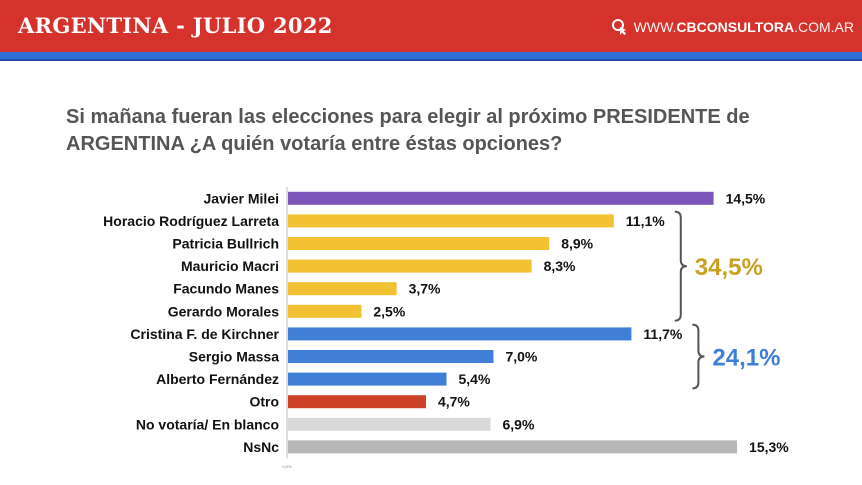 This screenshot has height=485, width=862. What do you see at coordinates (425, 289) in the screenshot?
I see `data-label: 3,7%` at bounding box center [425, 289].